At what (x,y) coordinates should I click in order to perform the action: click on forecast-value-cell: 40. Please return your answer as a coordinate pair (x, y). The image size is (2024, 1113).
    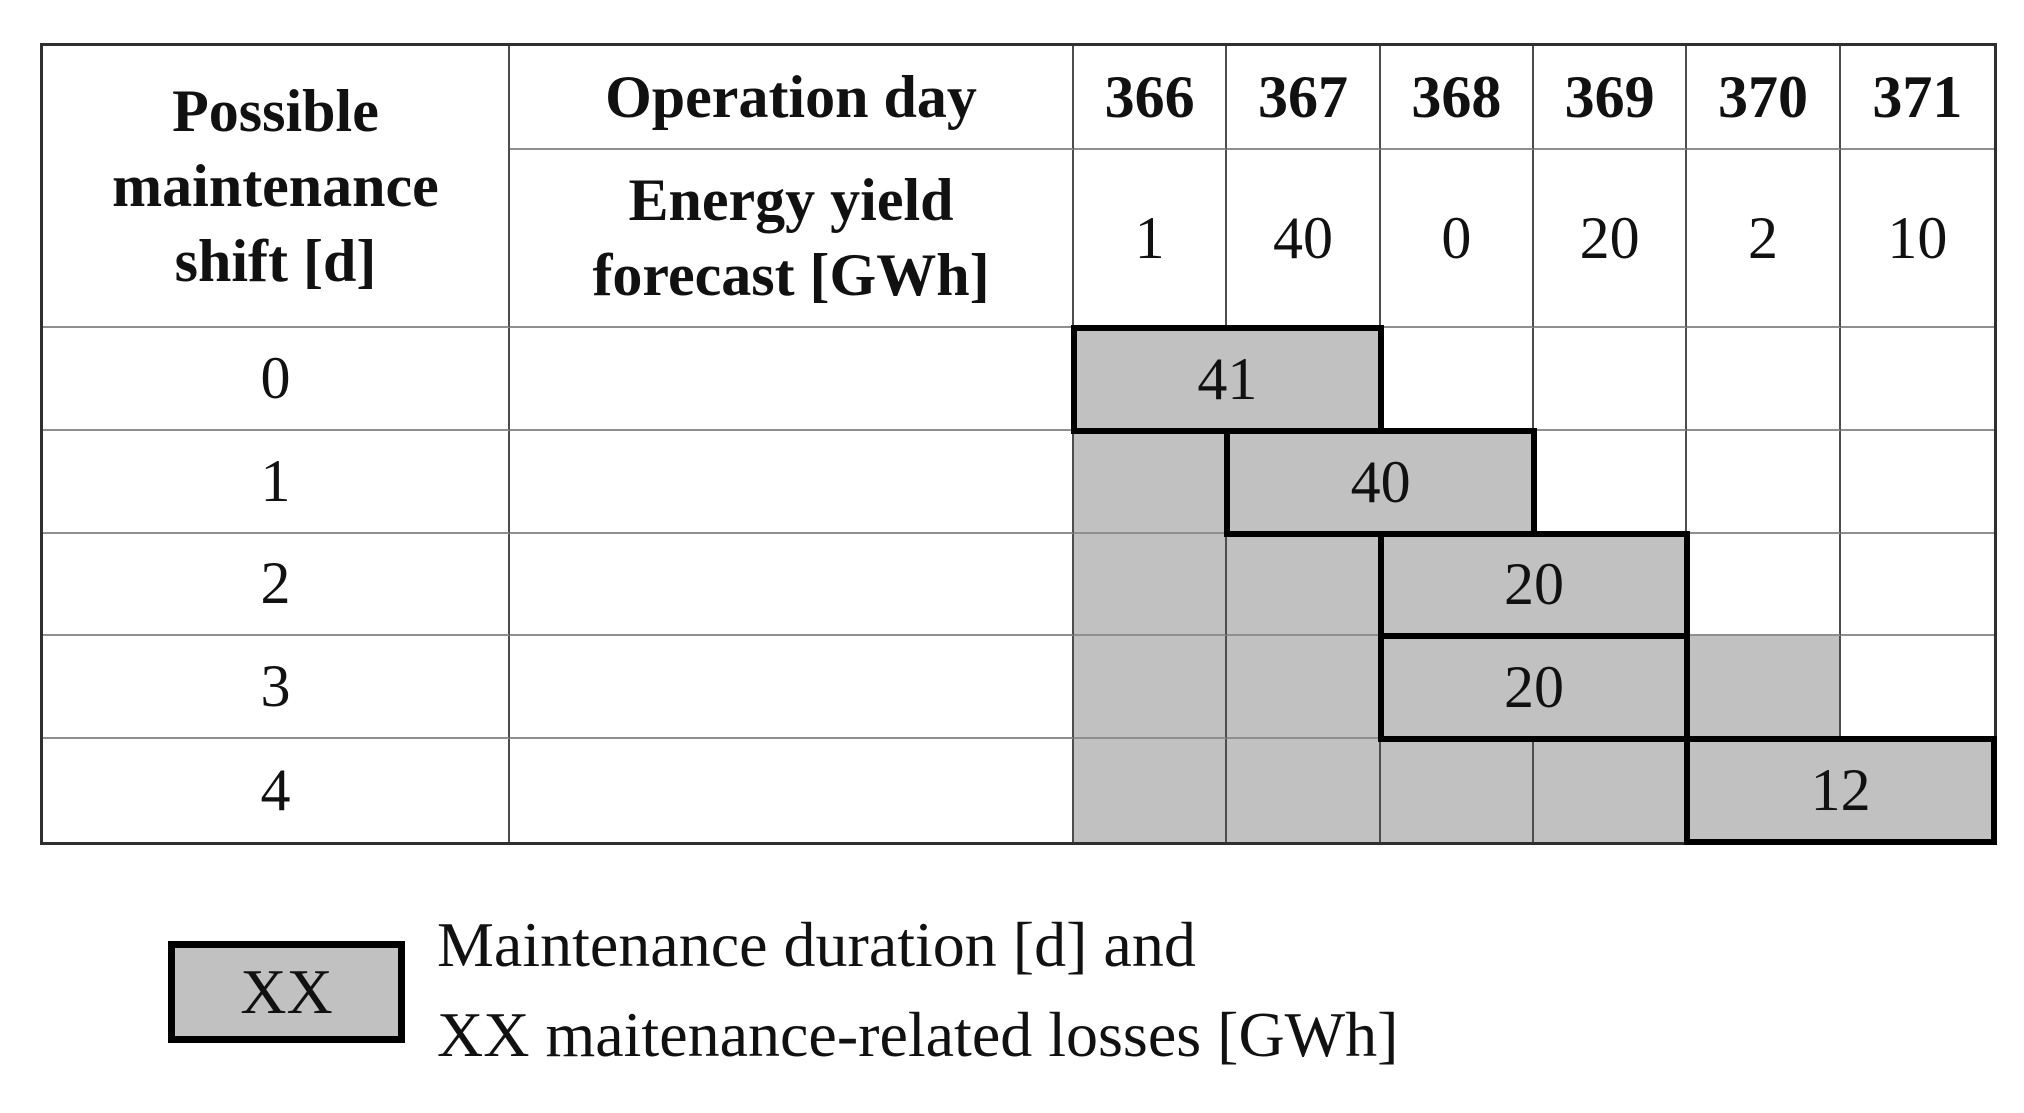
    Looking at the image, I should click on (1304, 239).